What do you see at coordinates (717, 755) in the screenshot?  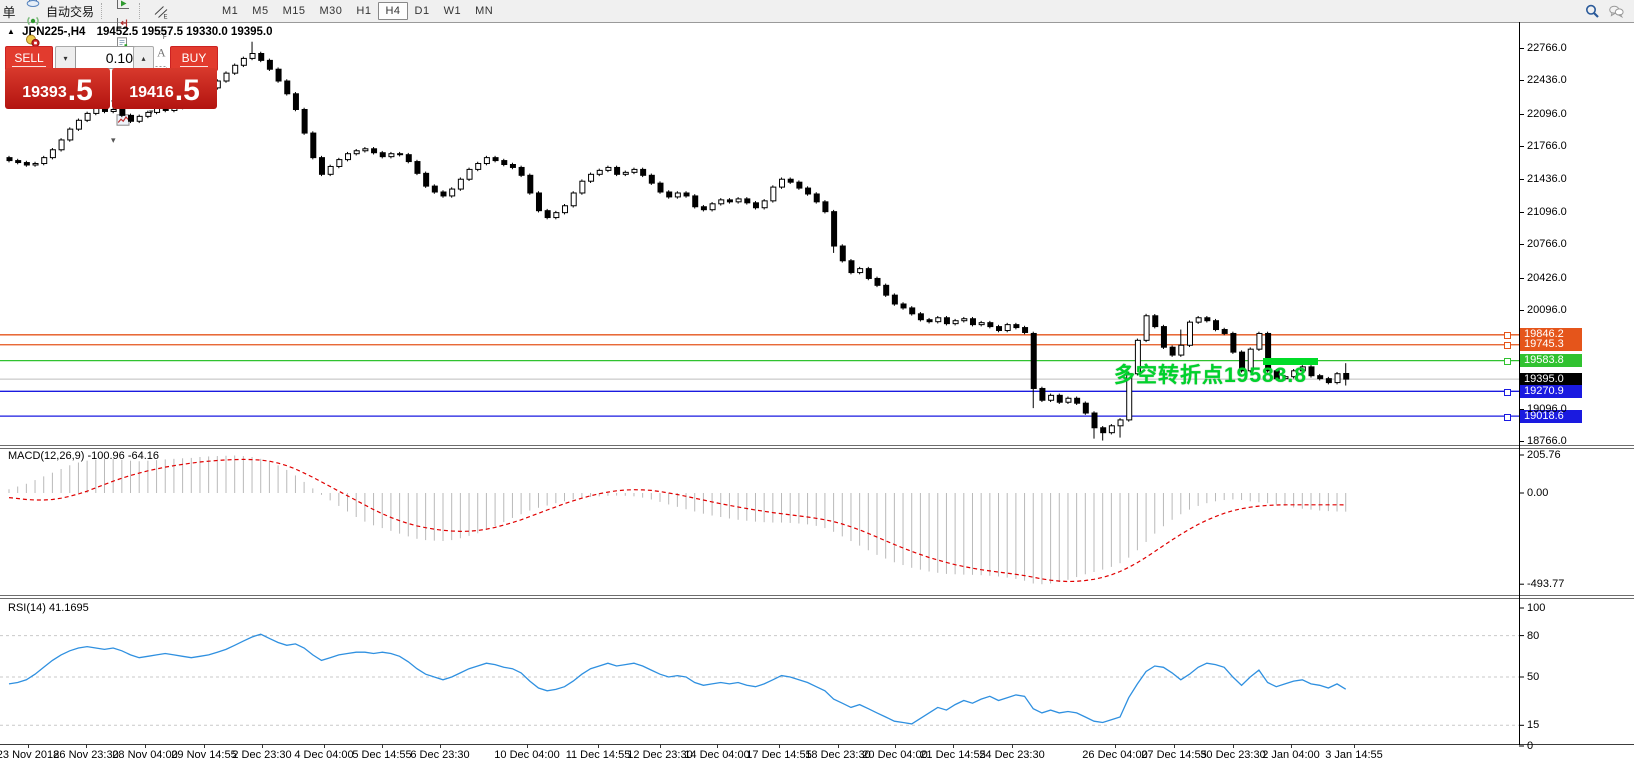 I see `time-axis-label: 14 Dec 04:00` at bounding box center [717, 755].